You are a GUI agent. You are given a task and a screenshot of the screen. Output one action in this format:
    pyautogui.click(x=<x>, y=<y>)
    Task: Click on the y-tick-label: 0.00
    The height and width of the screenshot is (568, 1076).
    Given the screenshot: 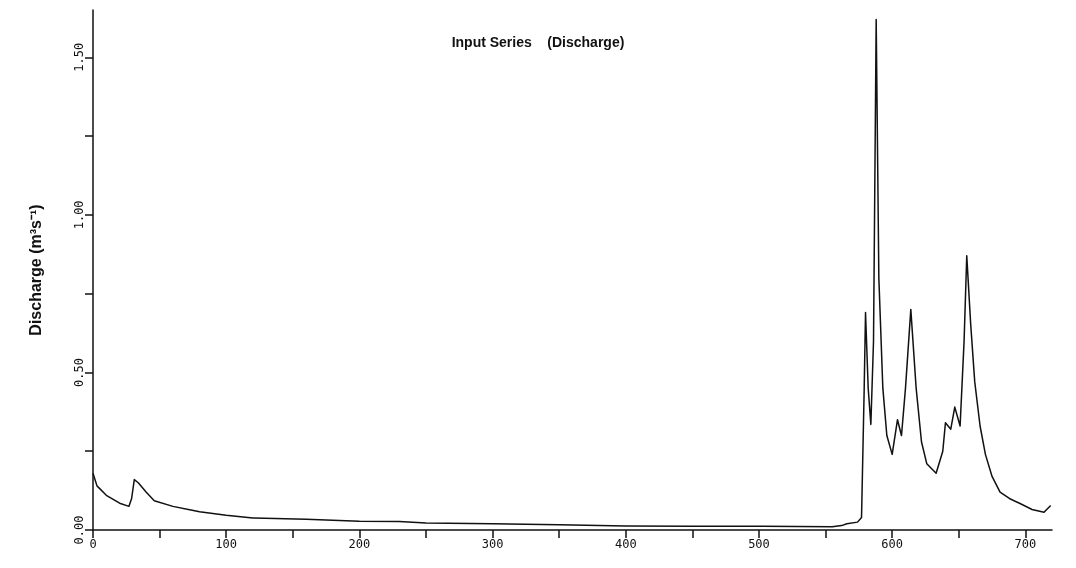 What is the action you would take?
    pyautogui.click(x=79, y=530)
    